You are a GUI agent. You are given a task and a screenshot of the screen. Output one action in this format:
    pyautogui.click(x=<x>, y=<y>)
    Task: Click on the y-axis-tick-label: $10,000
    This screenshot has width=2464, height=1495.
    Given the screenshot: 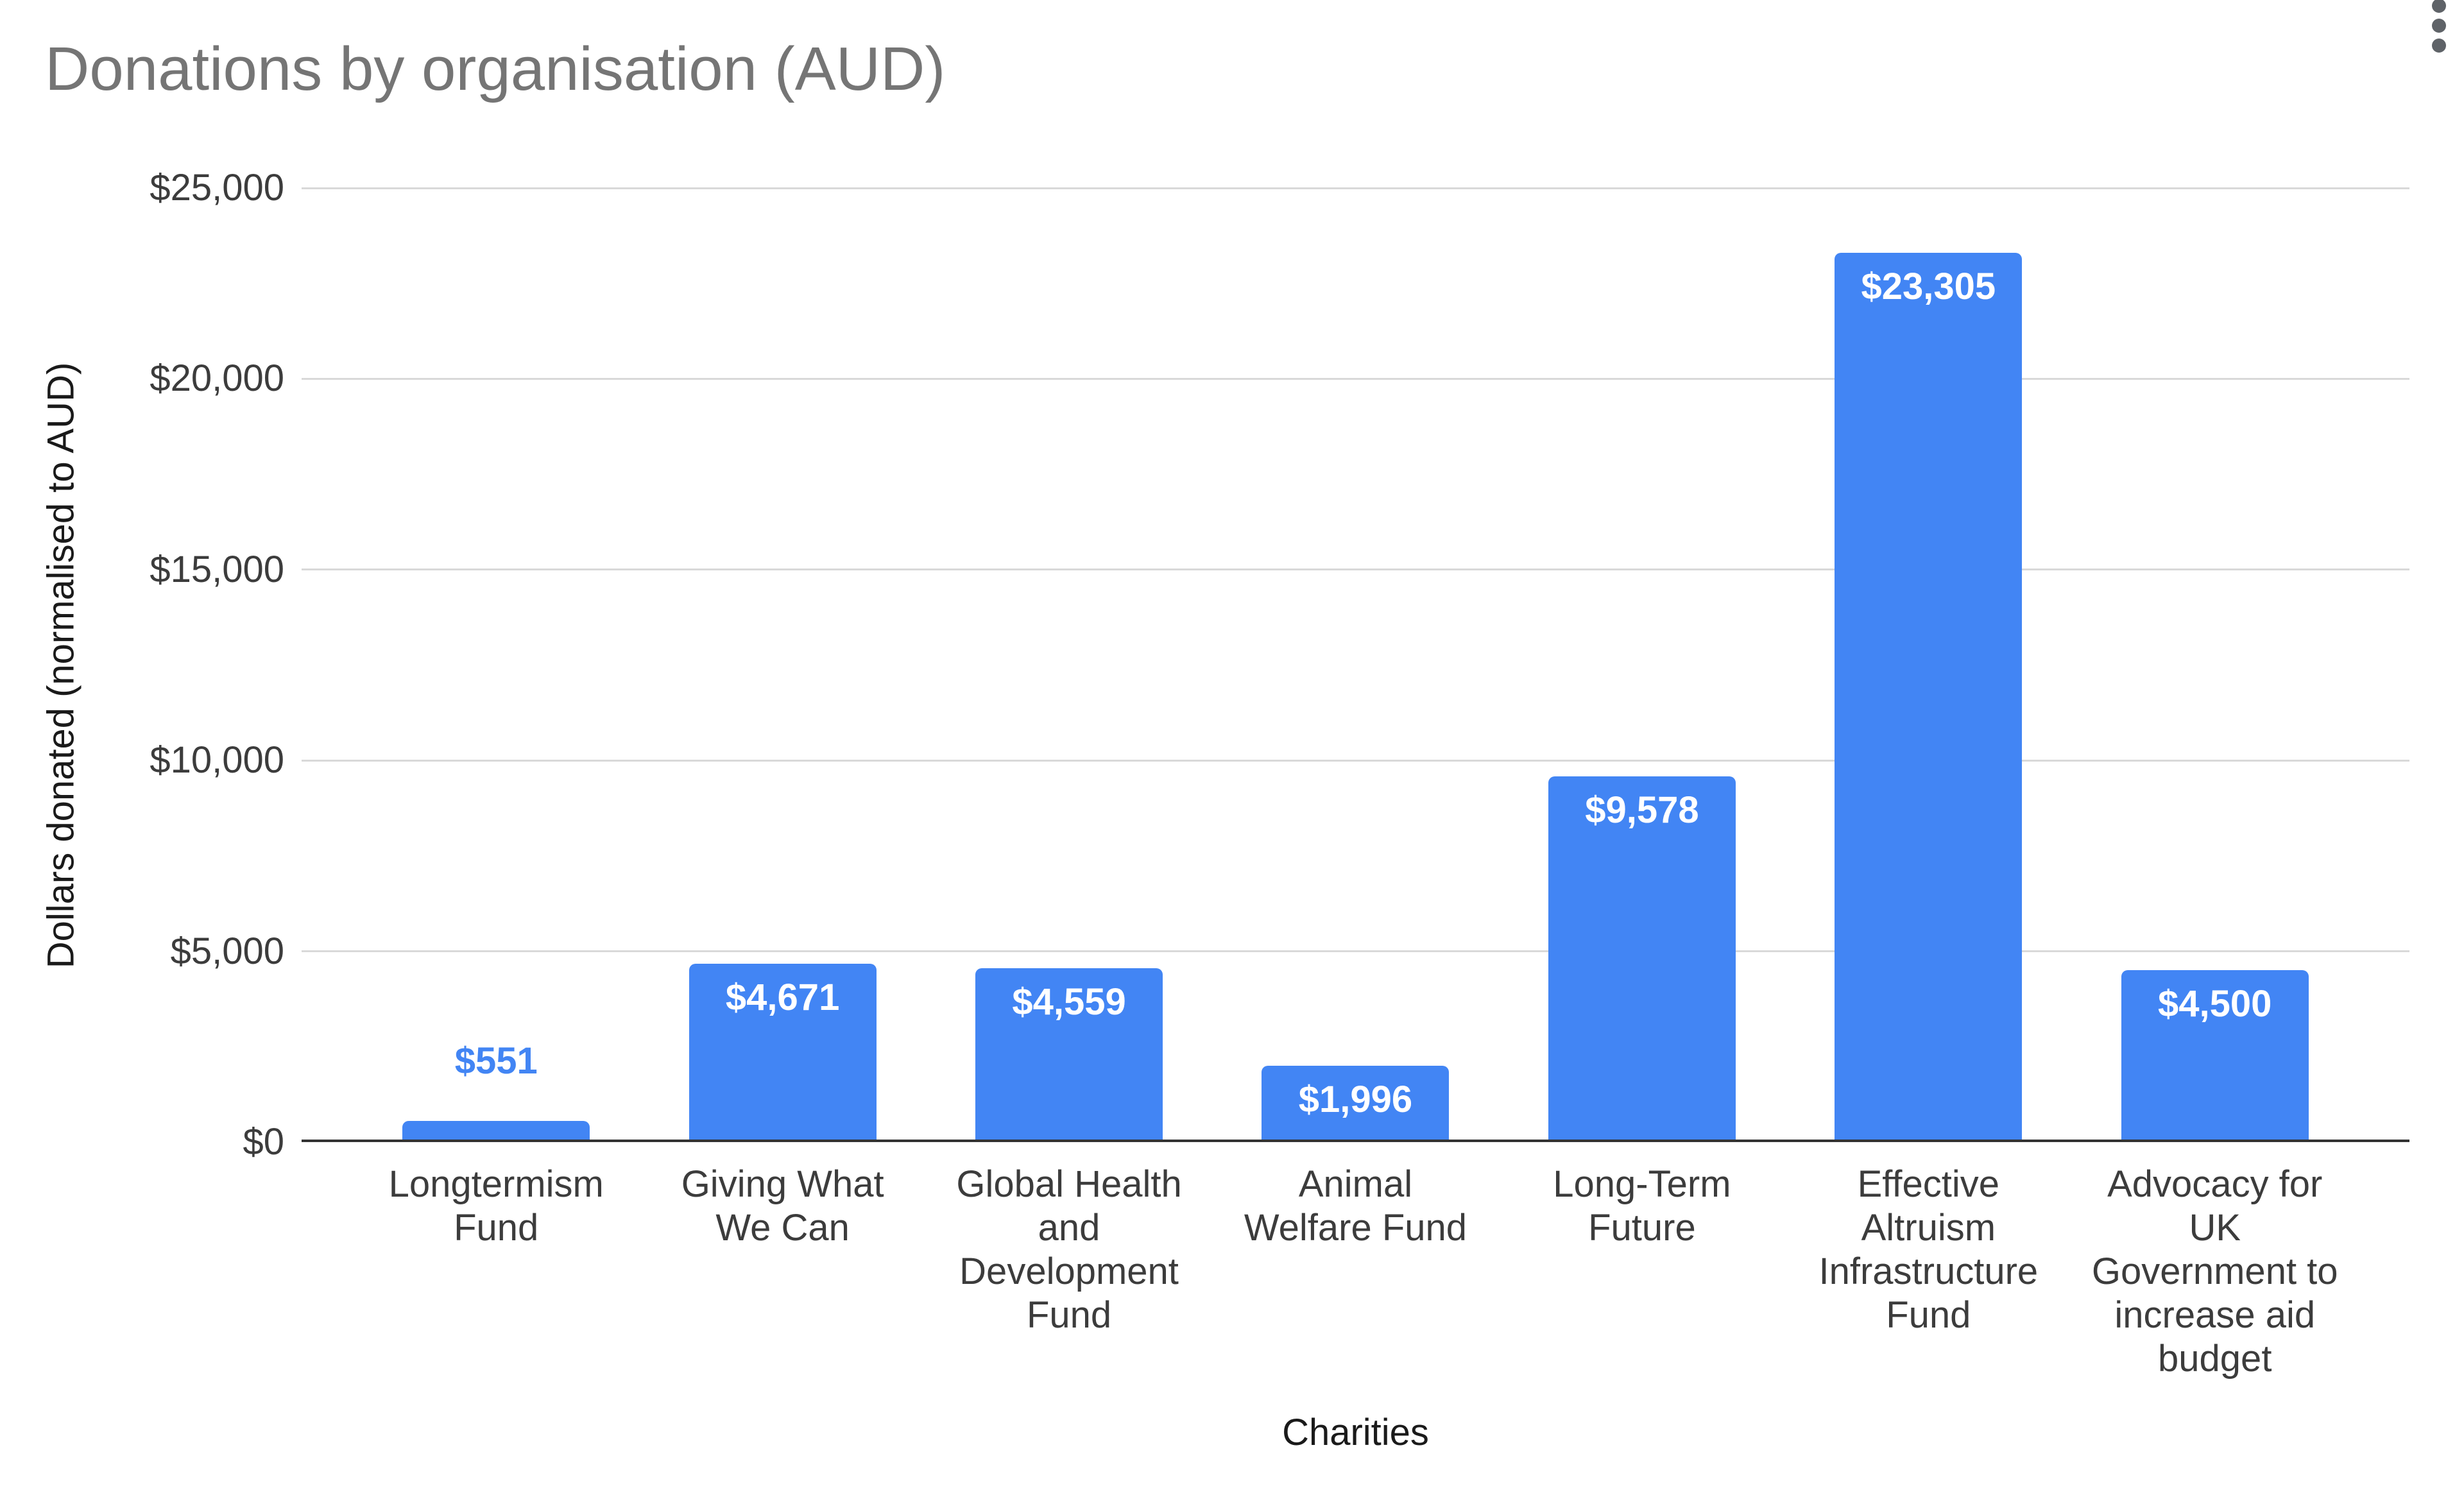 What is the action you would take?
    pyautogui.click(x=217, y=760)
    